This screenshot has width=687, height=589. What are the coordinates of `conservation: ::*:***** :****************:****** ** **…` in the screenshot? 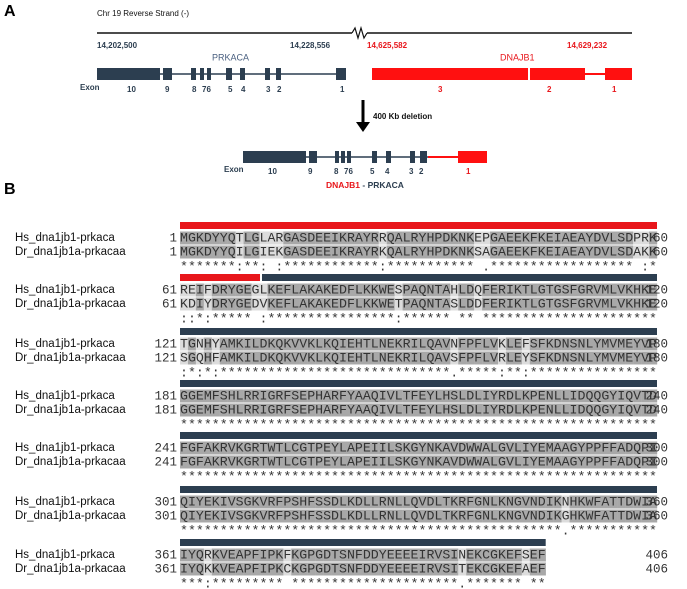 It's located at (418, 319).